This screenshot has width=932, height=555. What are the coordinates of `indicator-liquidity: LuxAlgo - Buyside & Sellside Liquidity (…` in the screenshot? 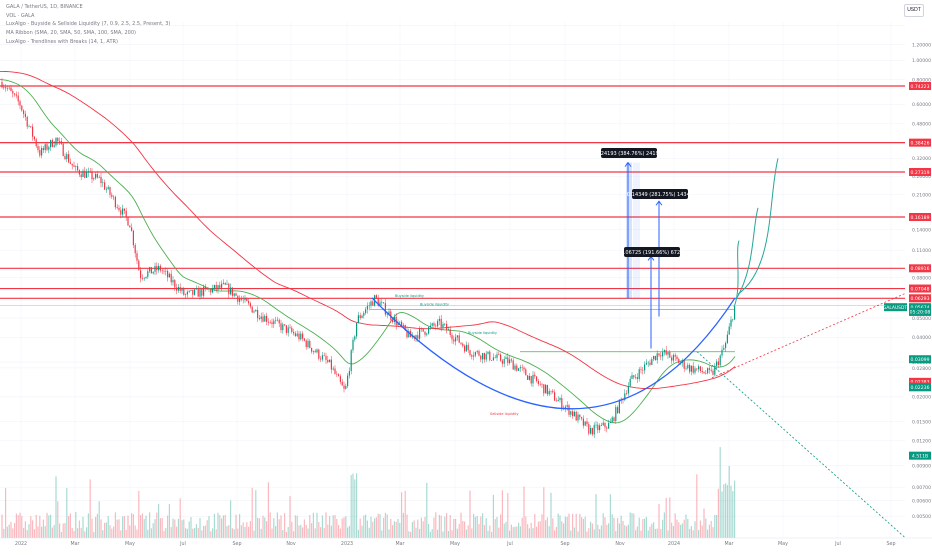 It's located at (88, 24).